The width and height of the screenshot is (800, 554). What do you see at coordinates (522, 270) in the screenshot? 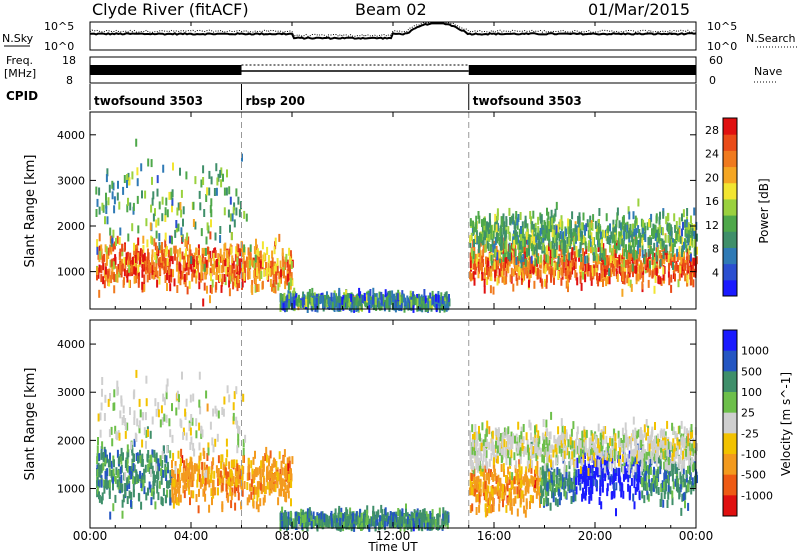
I see `power-point-1909` at bounding box center [522, 270].